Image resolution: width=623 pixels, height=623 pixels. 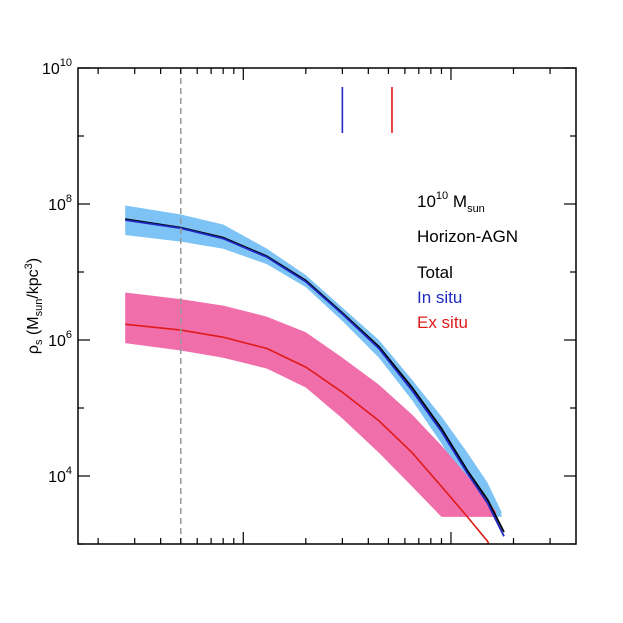 What do you see at coordinates (33, 327) in the screenshot?
I see `y-axis-units-open: (M` at bounding box center [33, 327].